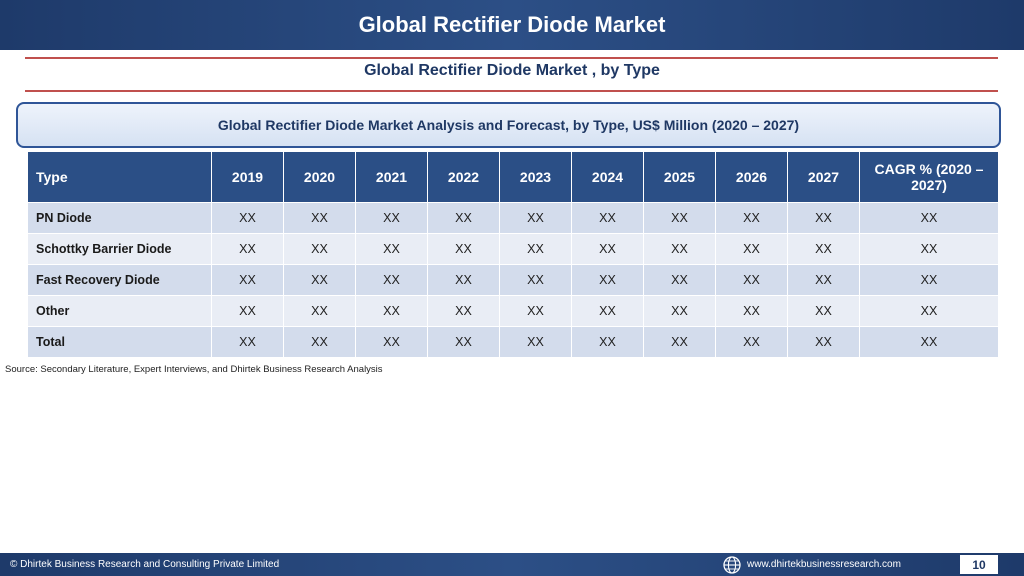 The width and height of the screenshot is (1024, 576). Describe the element at coordinates (119, 177) in the screenshot. I see `column-header-type: Type` at that location.